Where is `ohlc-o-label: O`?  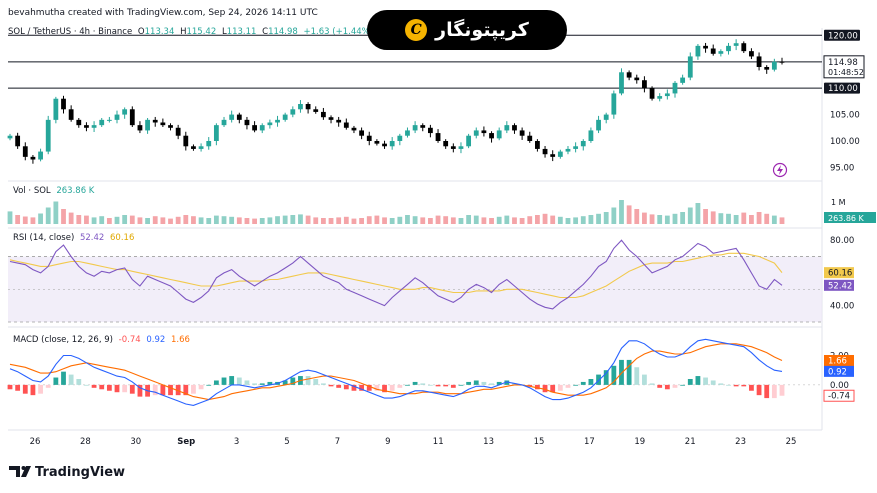
ohlc-o-label: O is located at coordinates (141, 32).